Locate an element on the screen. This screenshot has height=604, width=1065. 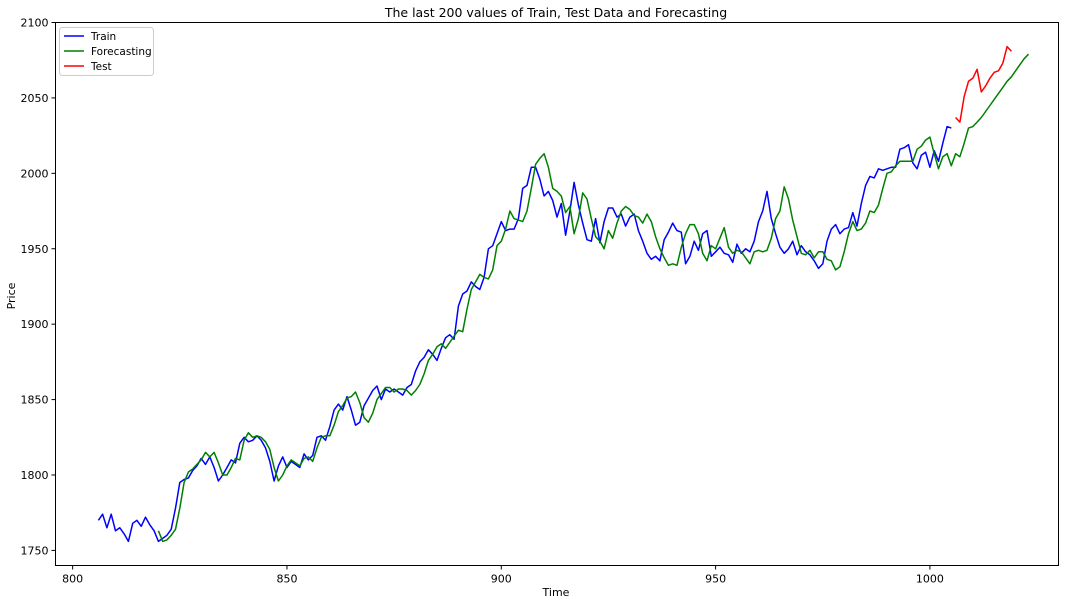
legend: Train Forecasting Test is located at coordinates (106, 51).